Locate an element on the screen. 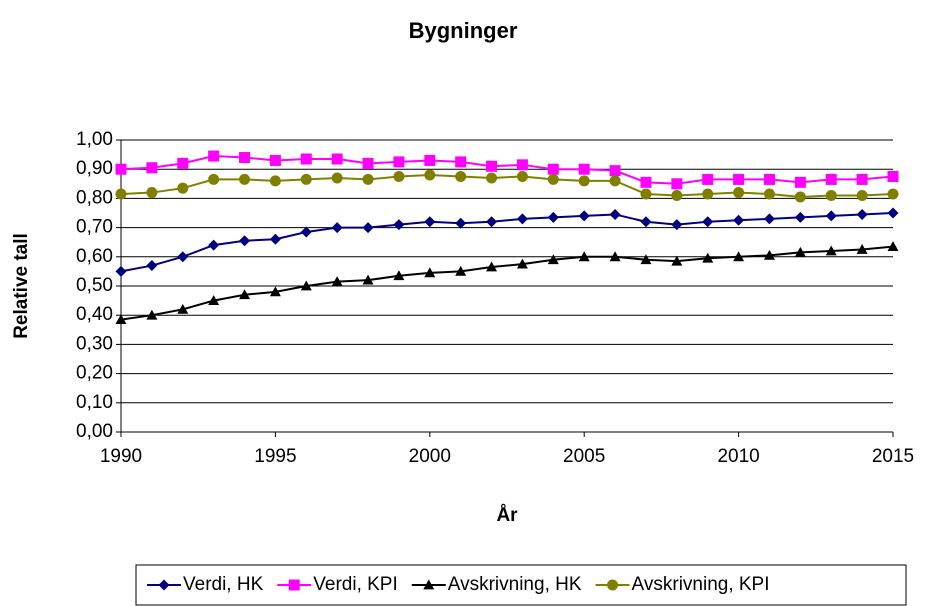 The height and width of the screenshot is (606, 926). y-tick-label: 1,00 is located at coordinates (94, 139).